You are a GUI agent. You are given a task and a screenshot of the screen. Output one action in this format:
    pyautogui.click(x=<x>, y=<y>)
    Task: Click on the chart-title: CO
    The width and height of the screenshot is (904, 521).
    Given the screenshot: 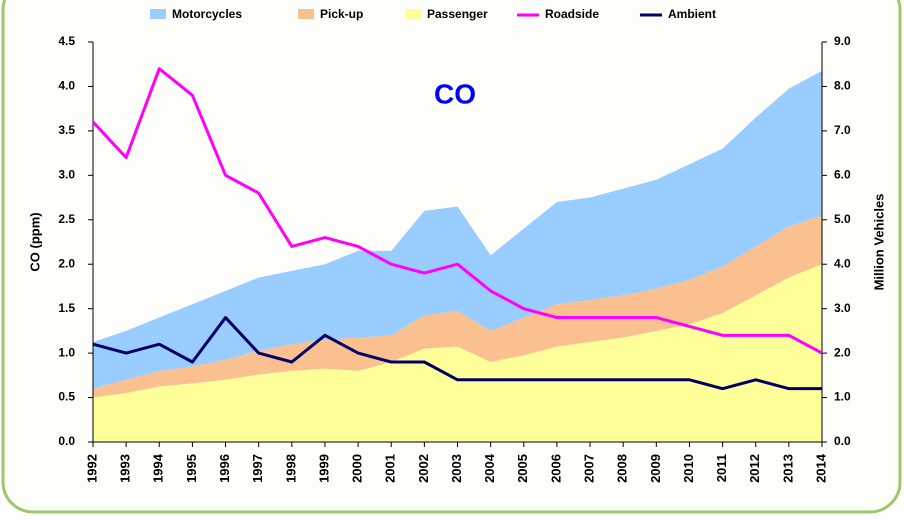 What is the action you would take?
    pyautogui.click(x=455, y=93)
    